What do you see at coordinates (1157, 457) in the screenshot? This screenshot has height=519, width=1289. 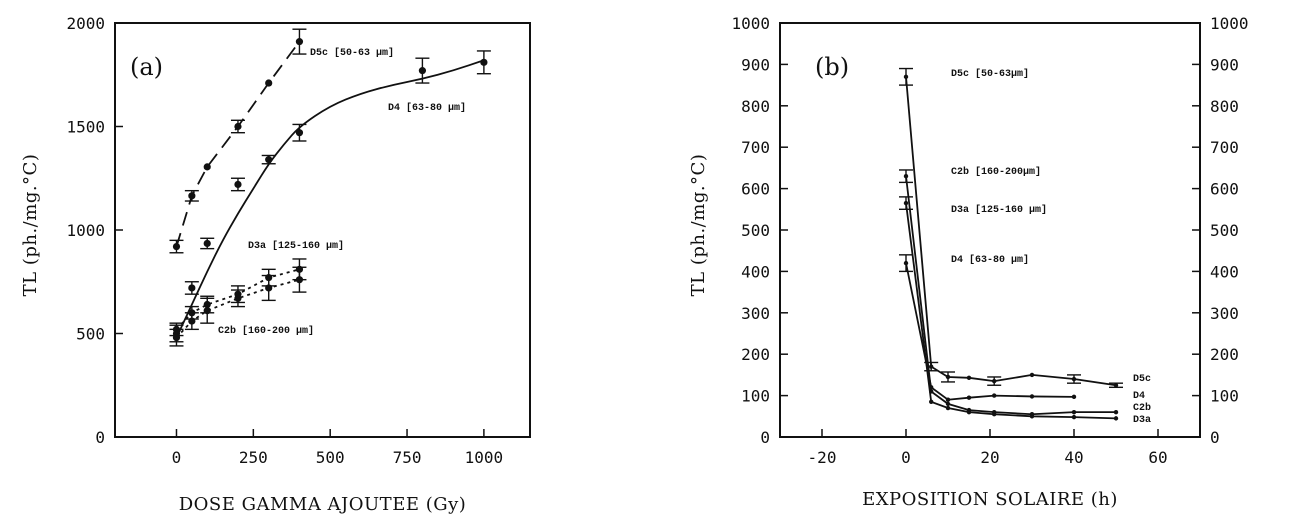 I see `x-tick-label: 60` at bounding box center [1157, 457].